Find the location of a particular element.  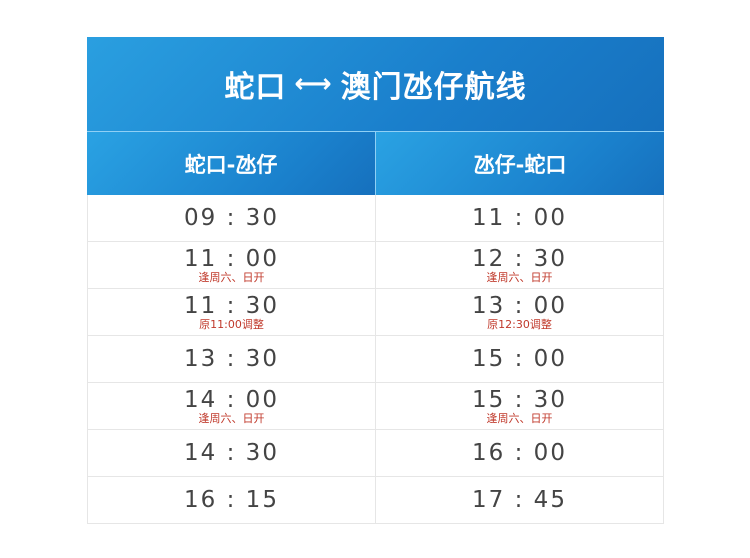

departure-taipa-cell: 13 : 00 原12:30调整 is located at coordinates (519, 312).